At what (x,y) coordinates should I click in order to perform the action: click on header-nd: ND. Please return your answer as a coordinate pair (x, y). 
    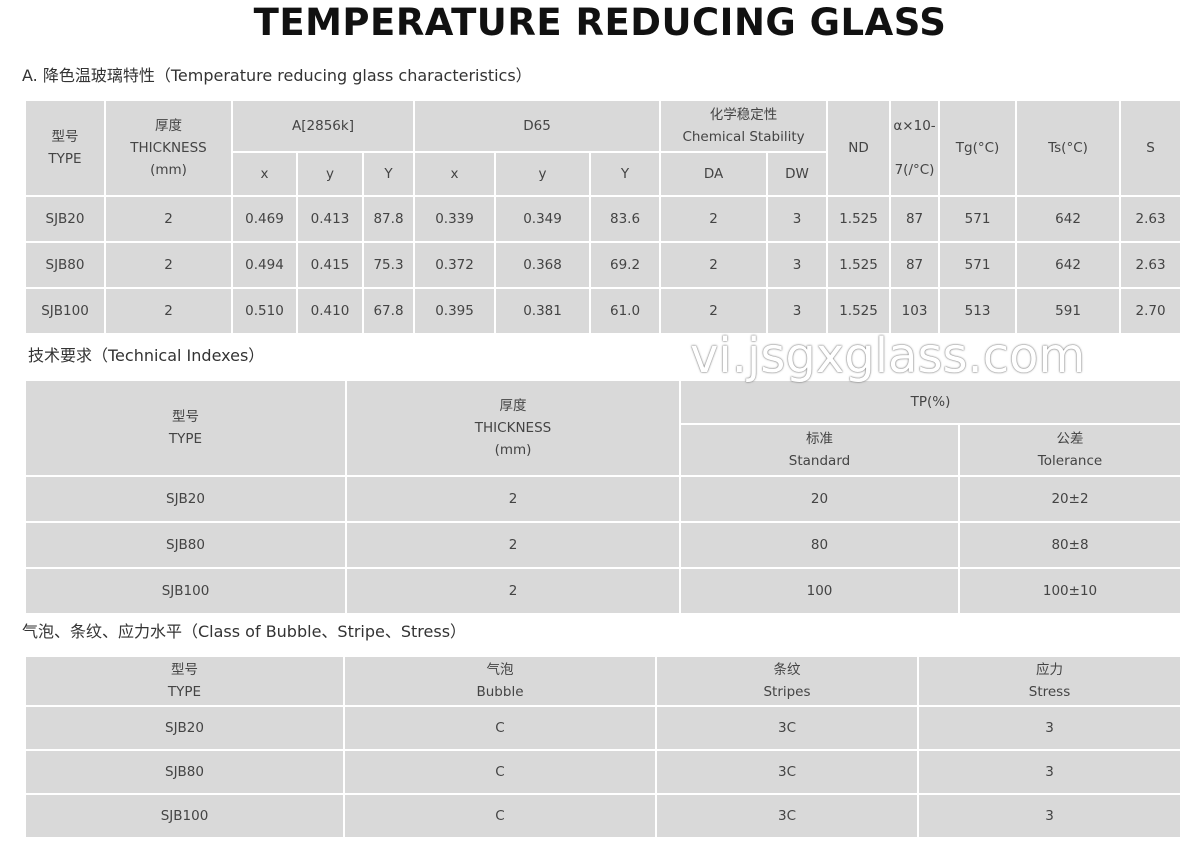
    Looking at the image, I should click on (859, 148).